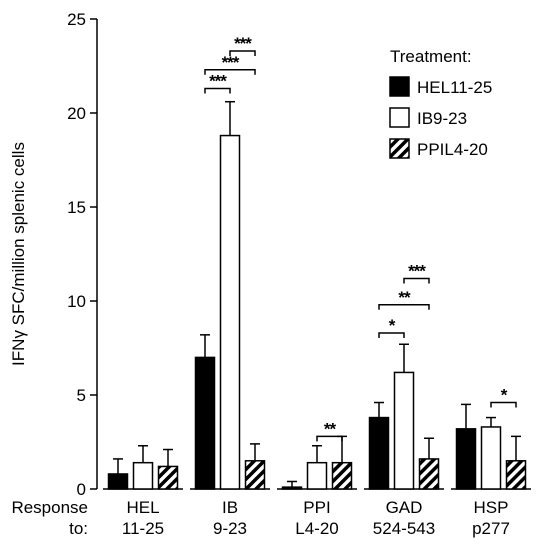  I want to click on row-label-line2: to:, so click(78, 528).